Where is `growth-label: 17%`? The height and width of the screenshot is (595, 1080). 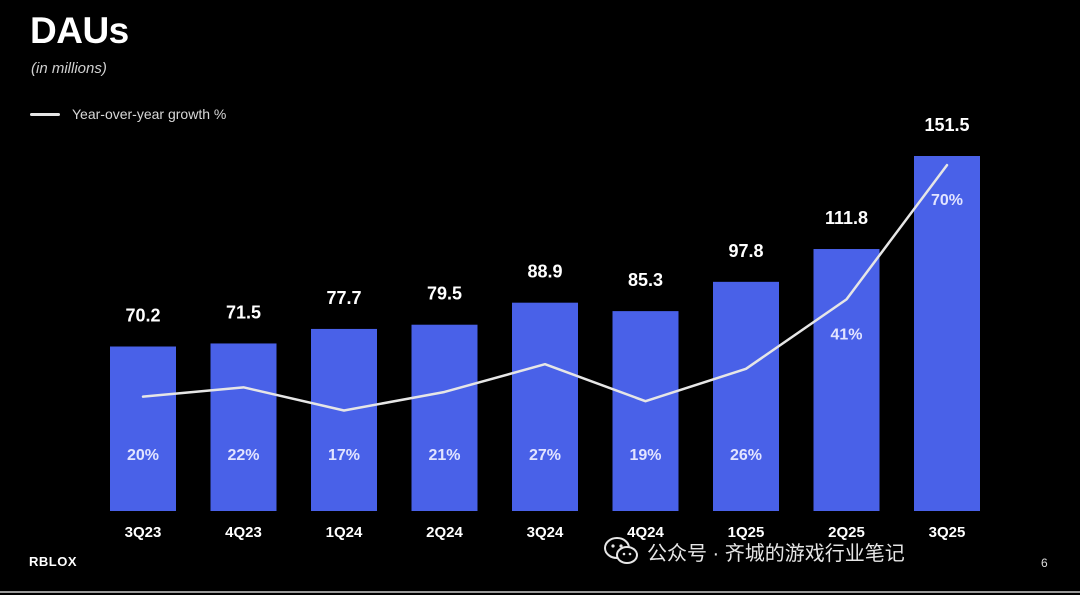 growth-label: 17% is located at coordinates (344, 455).